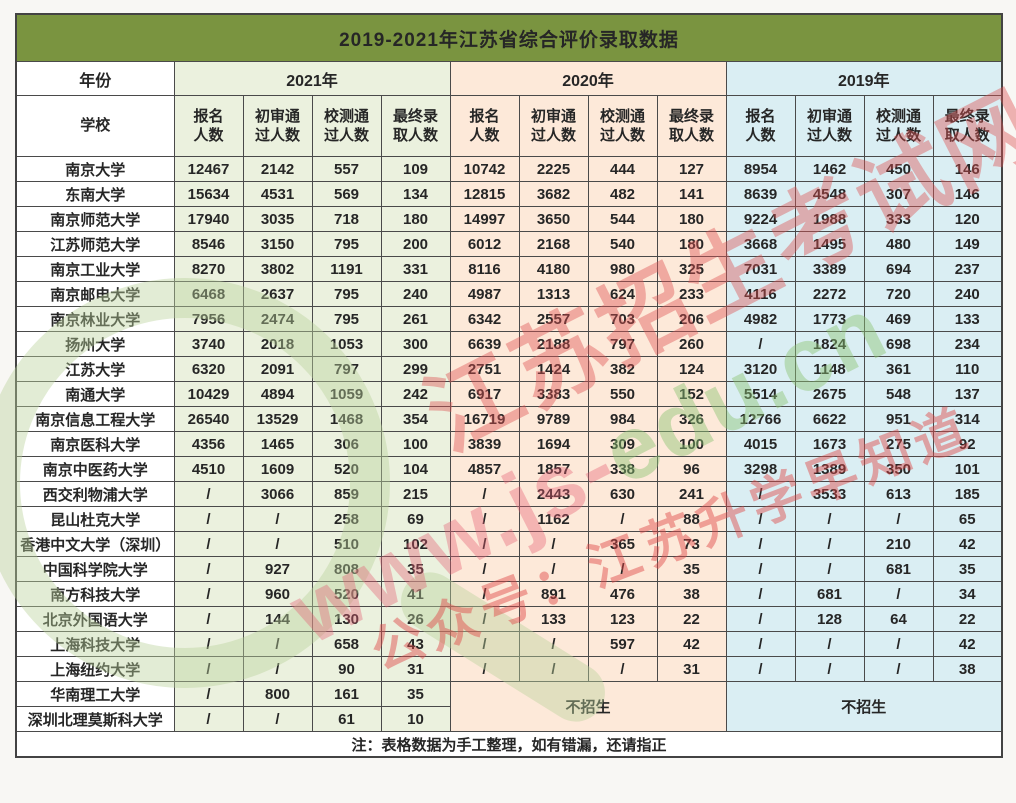 Image resolution: width=1016 pixels, height=803 pixels. Describe the element at coordinates (622, 269) in the screenshot. I see `value-cell-2020: 980` at that location.